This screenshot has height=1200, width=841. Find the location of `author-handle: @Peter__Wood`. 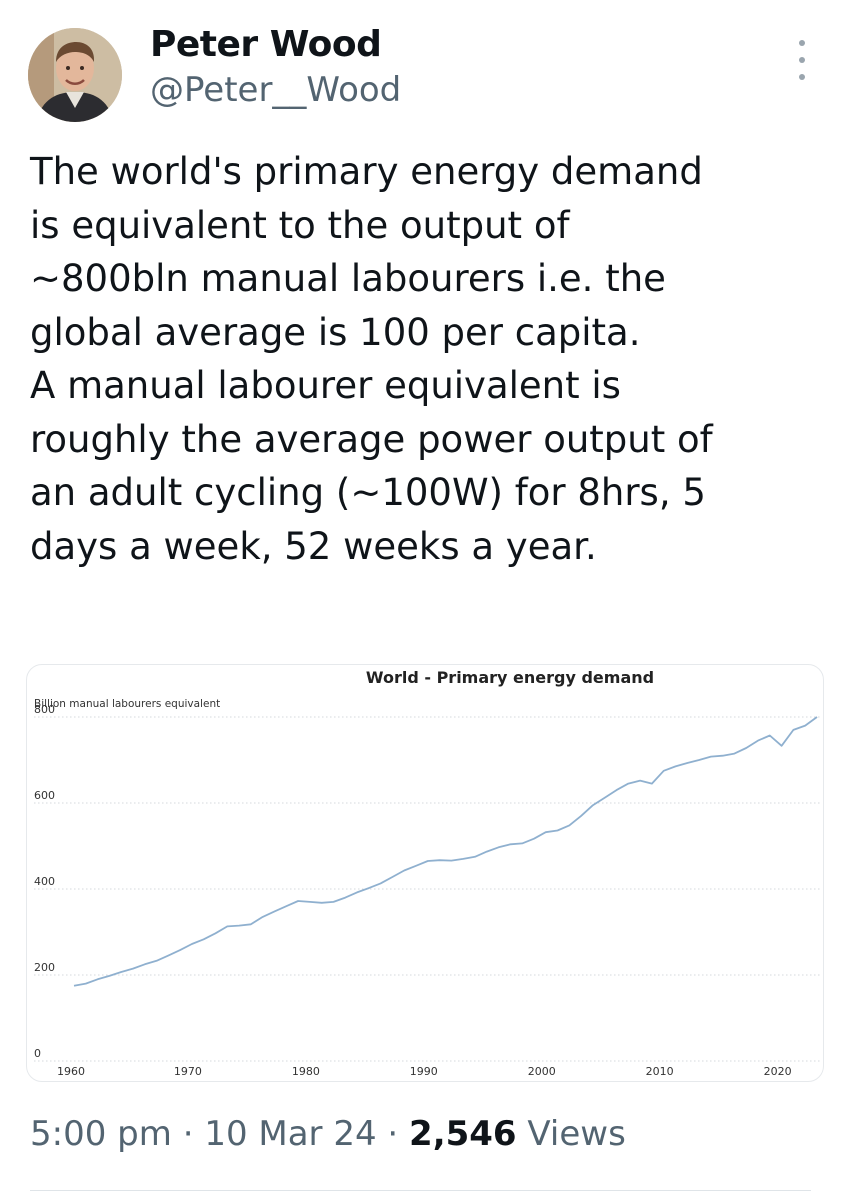

author-handle: @Peter__Wood is located at coordinates (276, 90).